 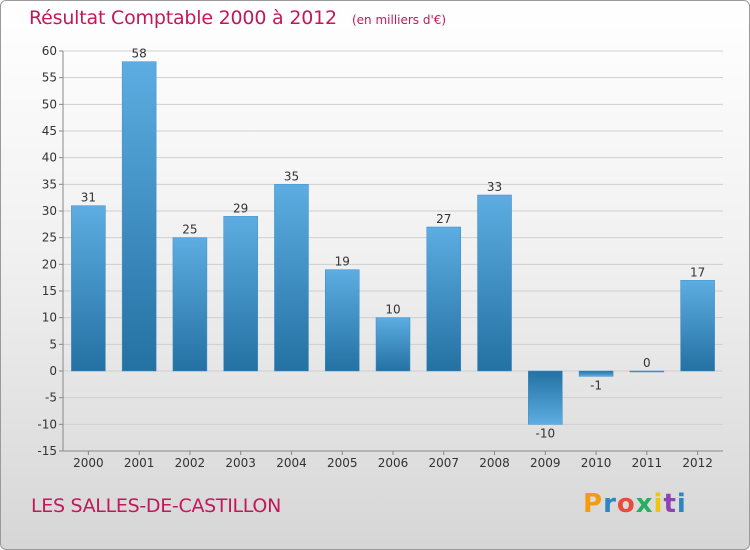 What do you see at coordinates (593, 504) in the screenshot?
I see `logo-letter: P` at bounding box center [593, 504].